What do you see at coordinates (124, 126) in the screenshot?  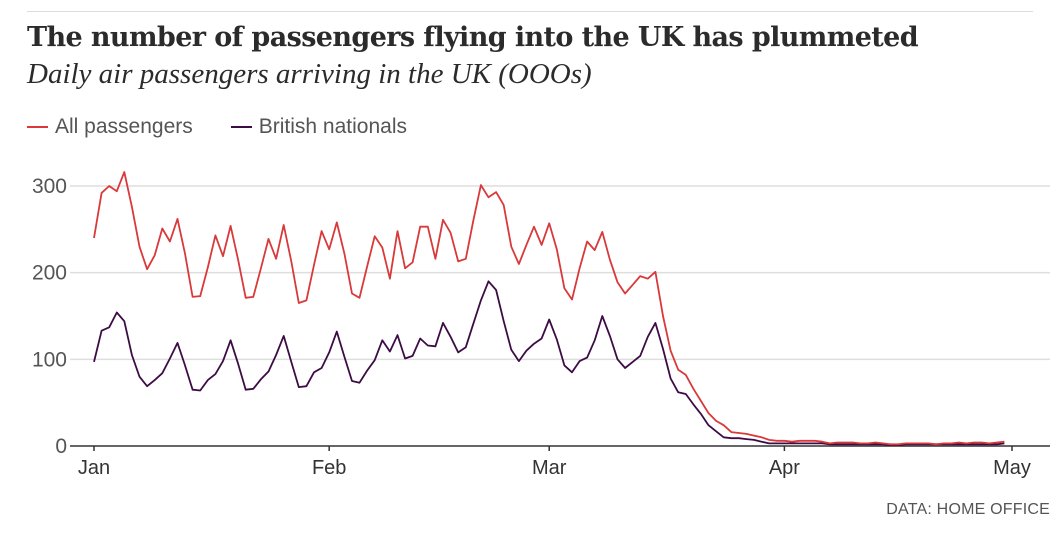 I see `legend-label-all-passengers: All passengers` at bounding box center [124, 126].